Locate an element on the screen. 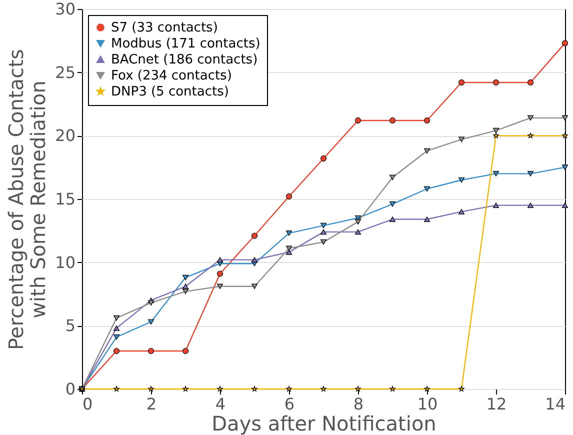 The image size is (573, 435). y-tick-label: 25 is located at coordinates (65, 72).